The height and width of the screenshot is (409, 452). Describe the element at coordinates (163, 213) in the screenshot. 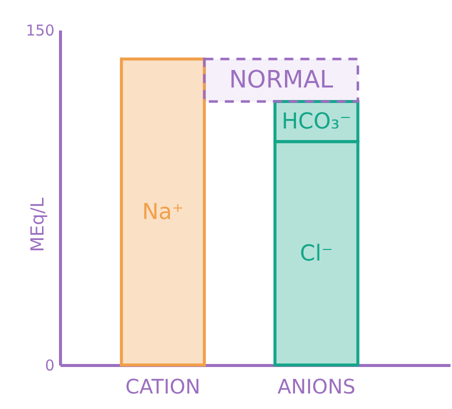

I see `series-label: Na⁺` at that location.